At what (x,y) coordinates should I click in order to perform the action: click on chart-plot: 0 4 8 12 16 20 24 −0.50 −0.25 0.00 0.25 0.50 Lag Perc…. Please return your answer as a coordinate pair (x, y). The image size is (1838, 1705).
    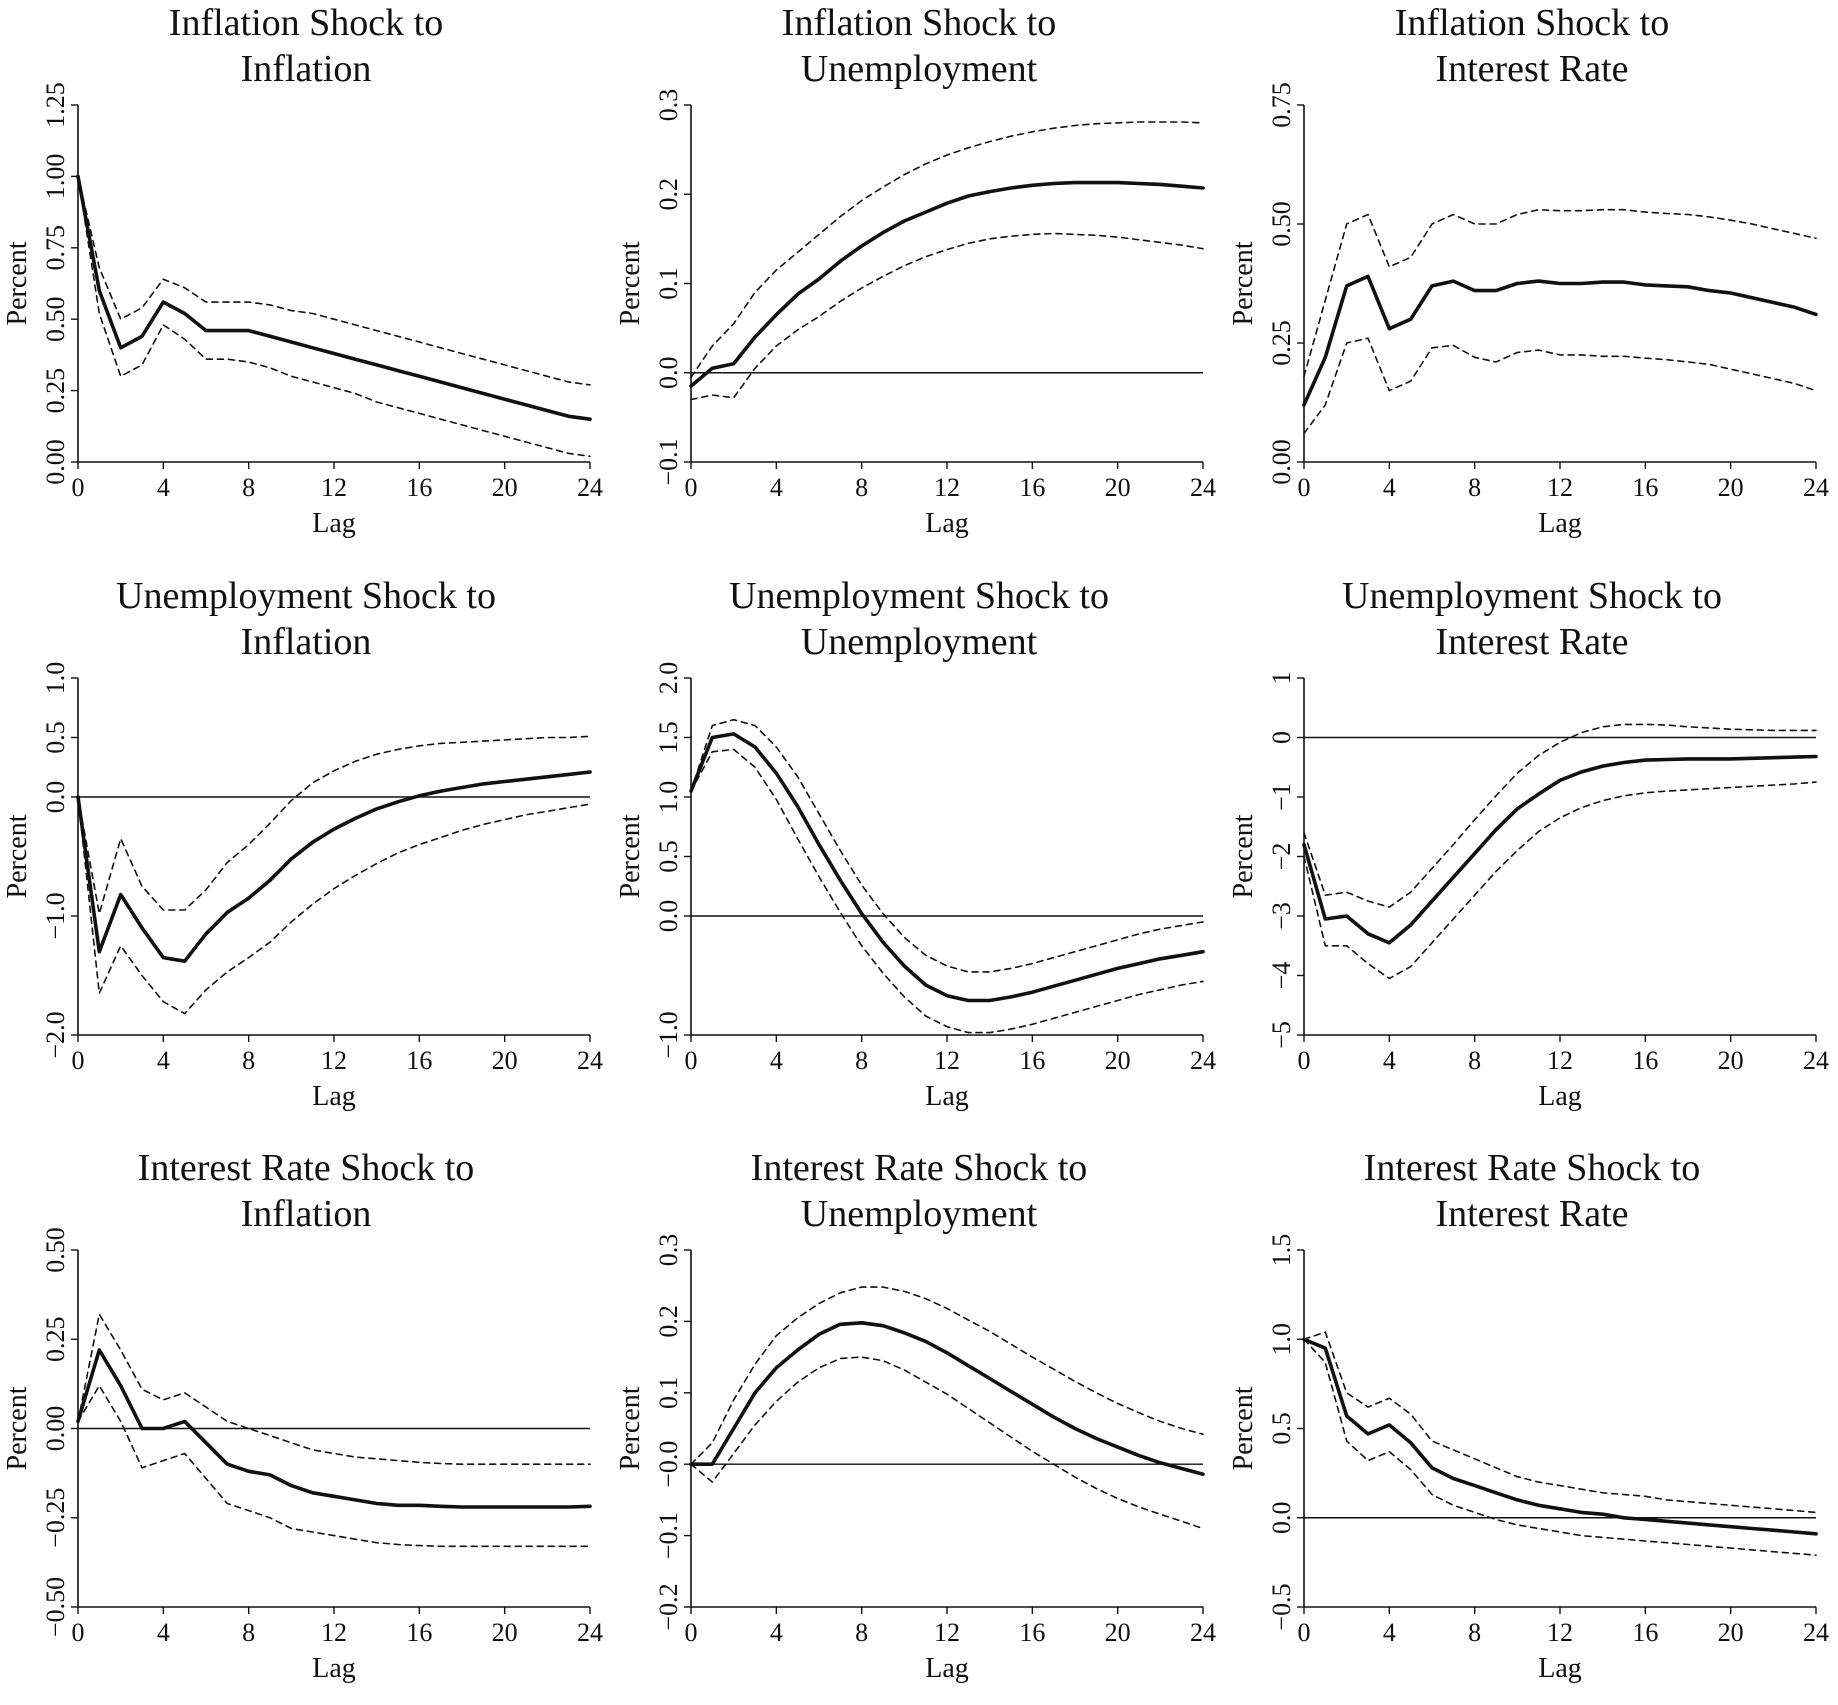
    Looking at the image, I should click on (302, 1455).